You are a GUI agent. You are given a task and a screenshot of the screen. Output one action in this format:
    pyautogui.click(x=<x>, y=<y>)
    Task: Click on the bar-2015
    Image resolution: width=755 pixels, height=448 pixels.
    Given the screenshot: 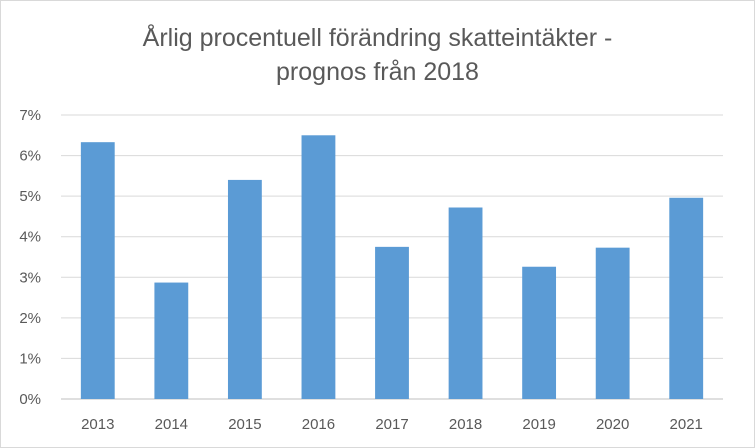 What is the action you would take?
    pyautogui.click(x=244, y=289)
    